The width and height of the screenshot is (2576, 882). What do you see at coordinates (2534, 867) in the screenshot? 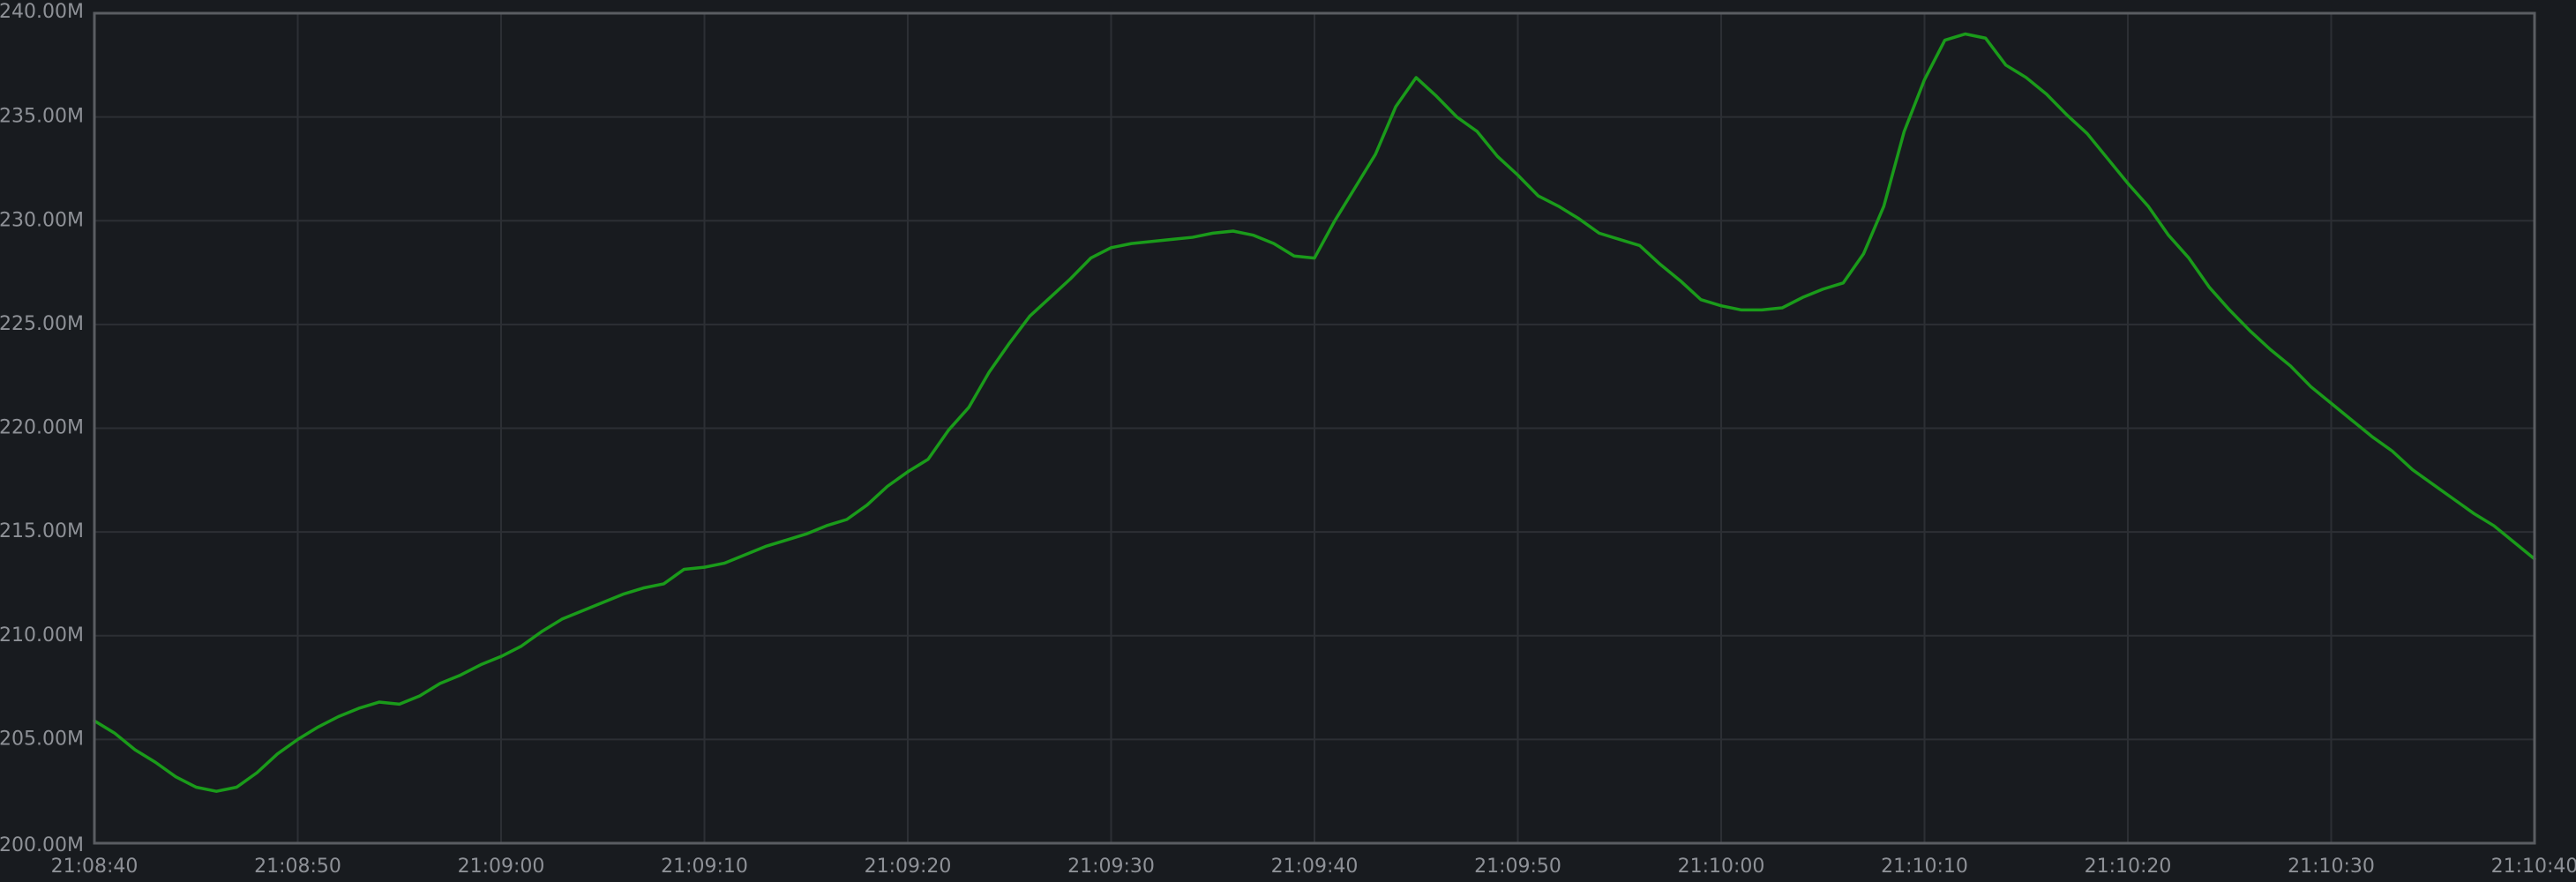
I see `x-tick-label: 21:10:40` at bounding box center [2534, 867].